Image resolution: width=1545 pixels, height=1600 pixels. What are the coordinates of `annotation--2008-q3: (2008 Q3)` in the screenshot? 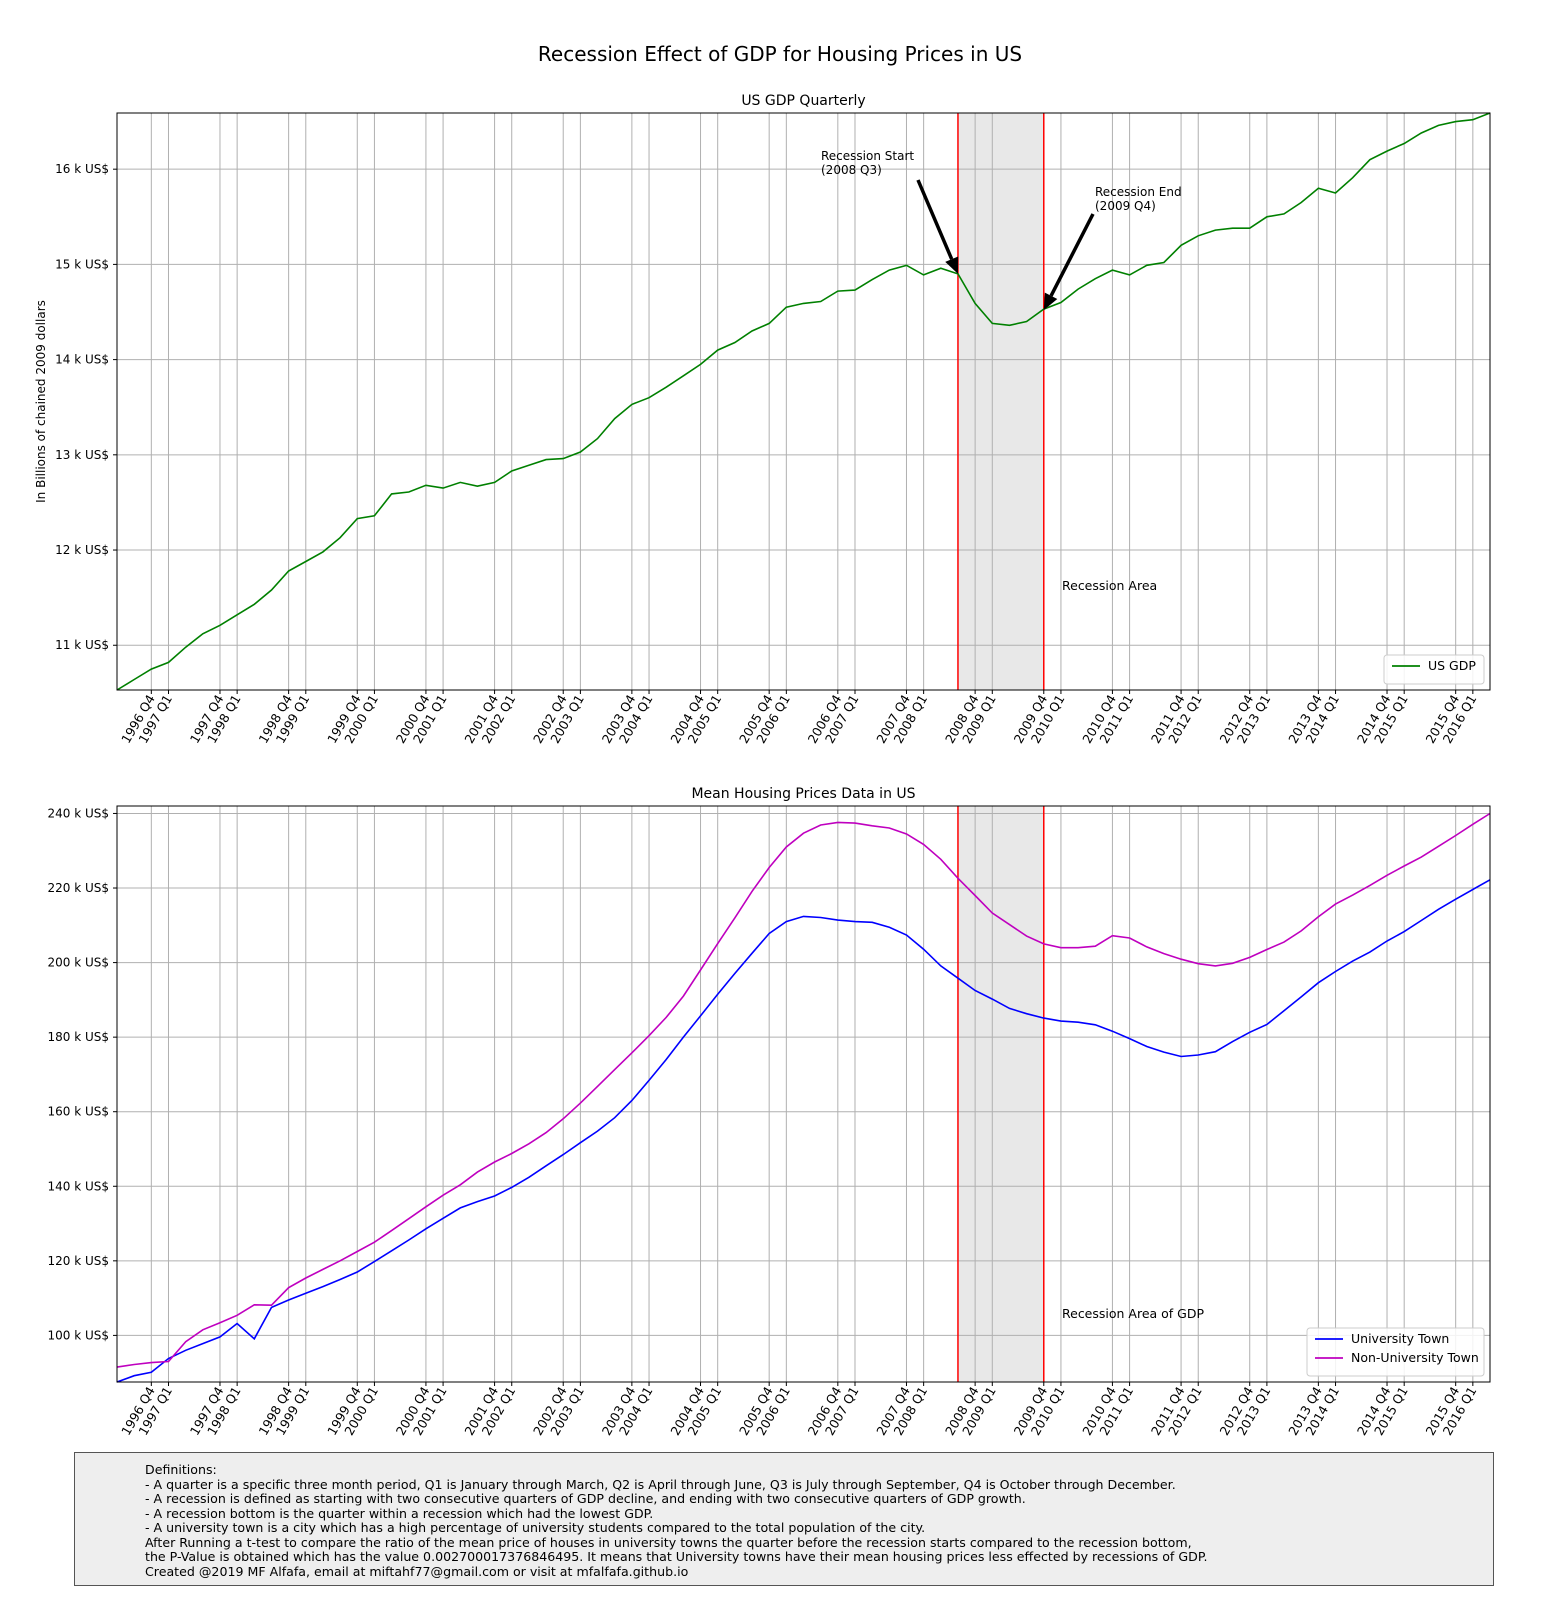 It's located at (851, 170).